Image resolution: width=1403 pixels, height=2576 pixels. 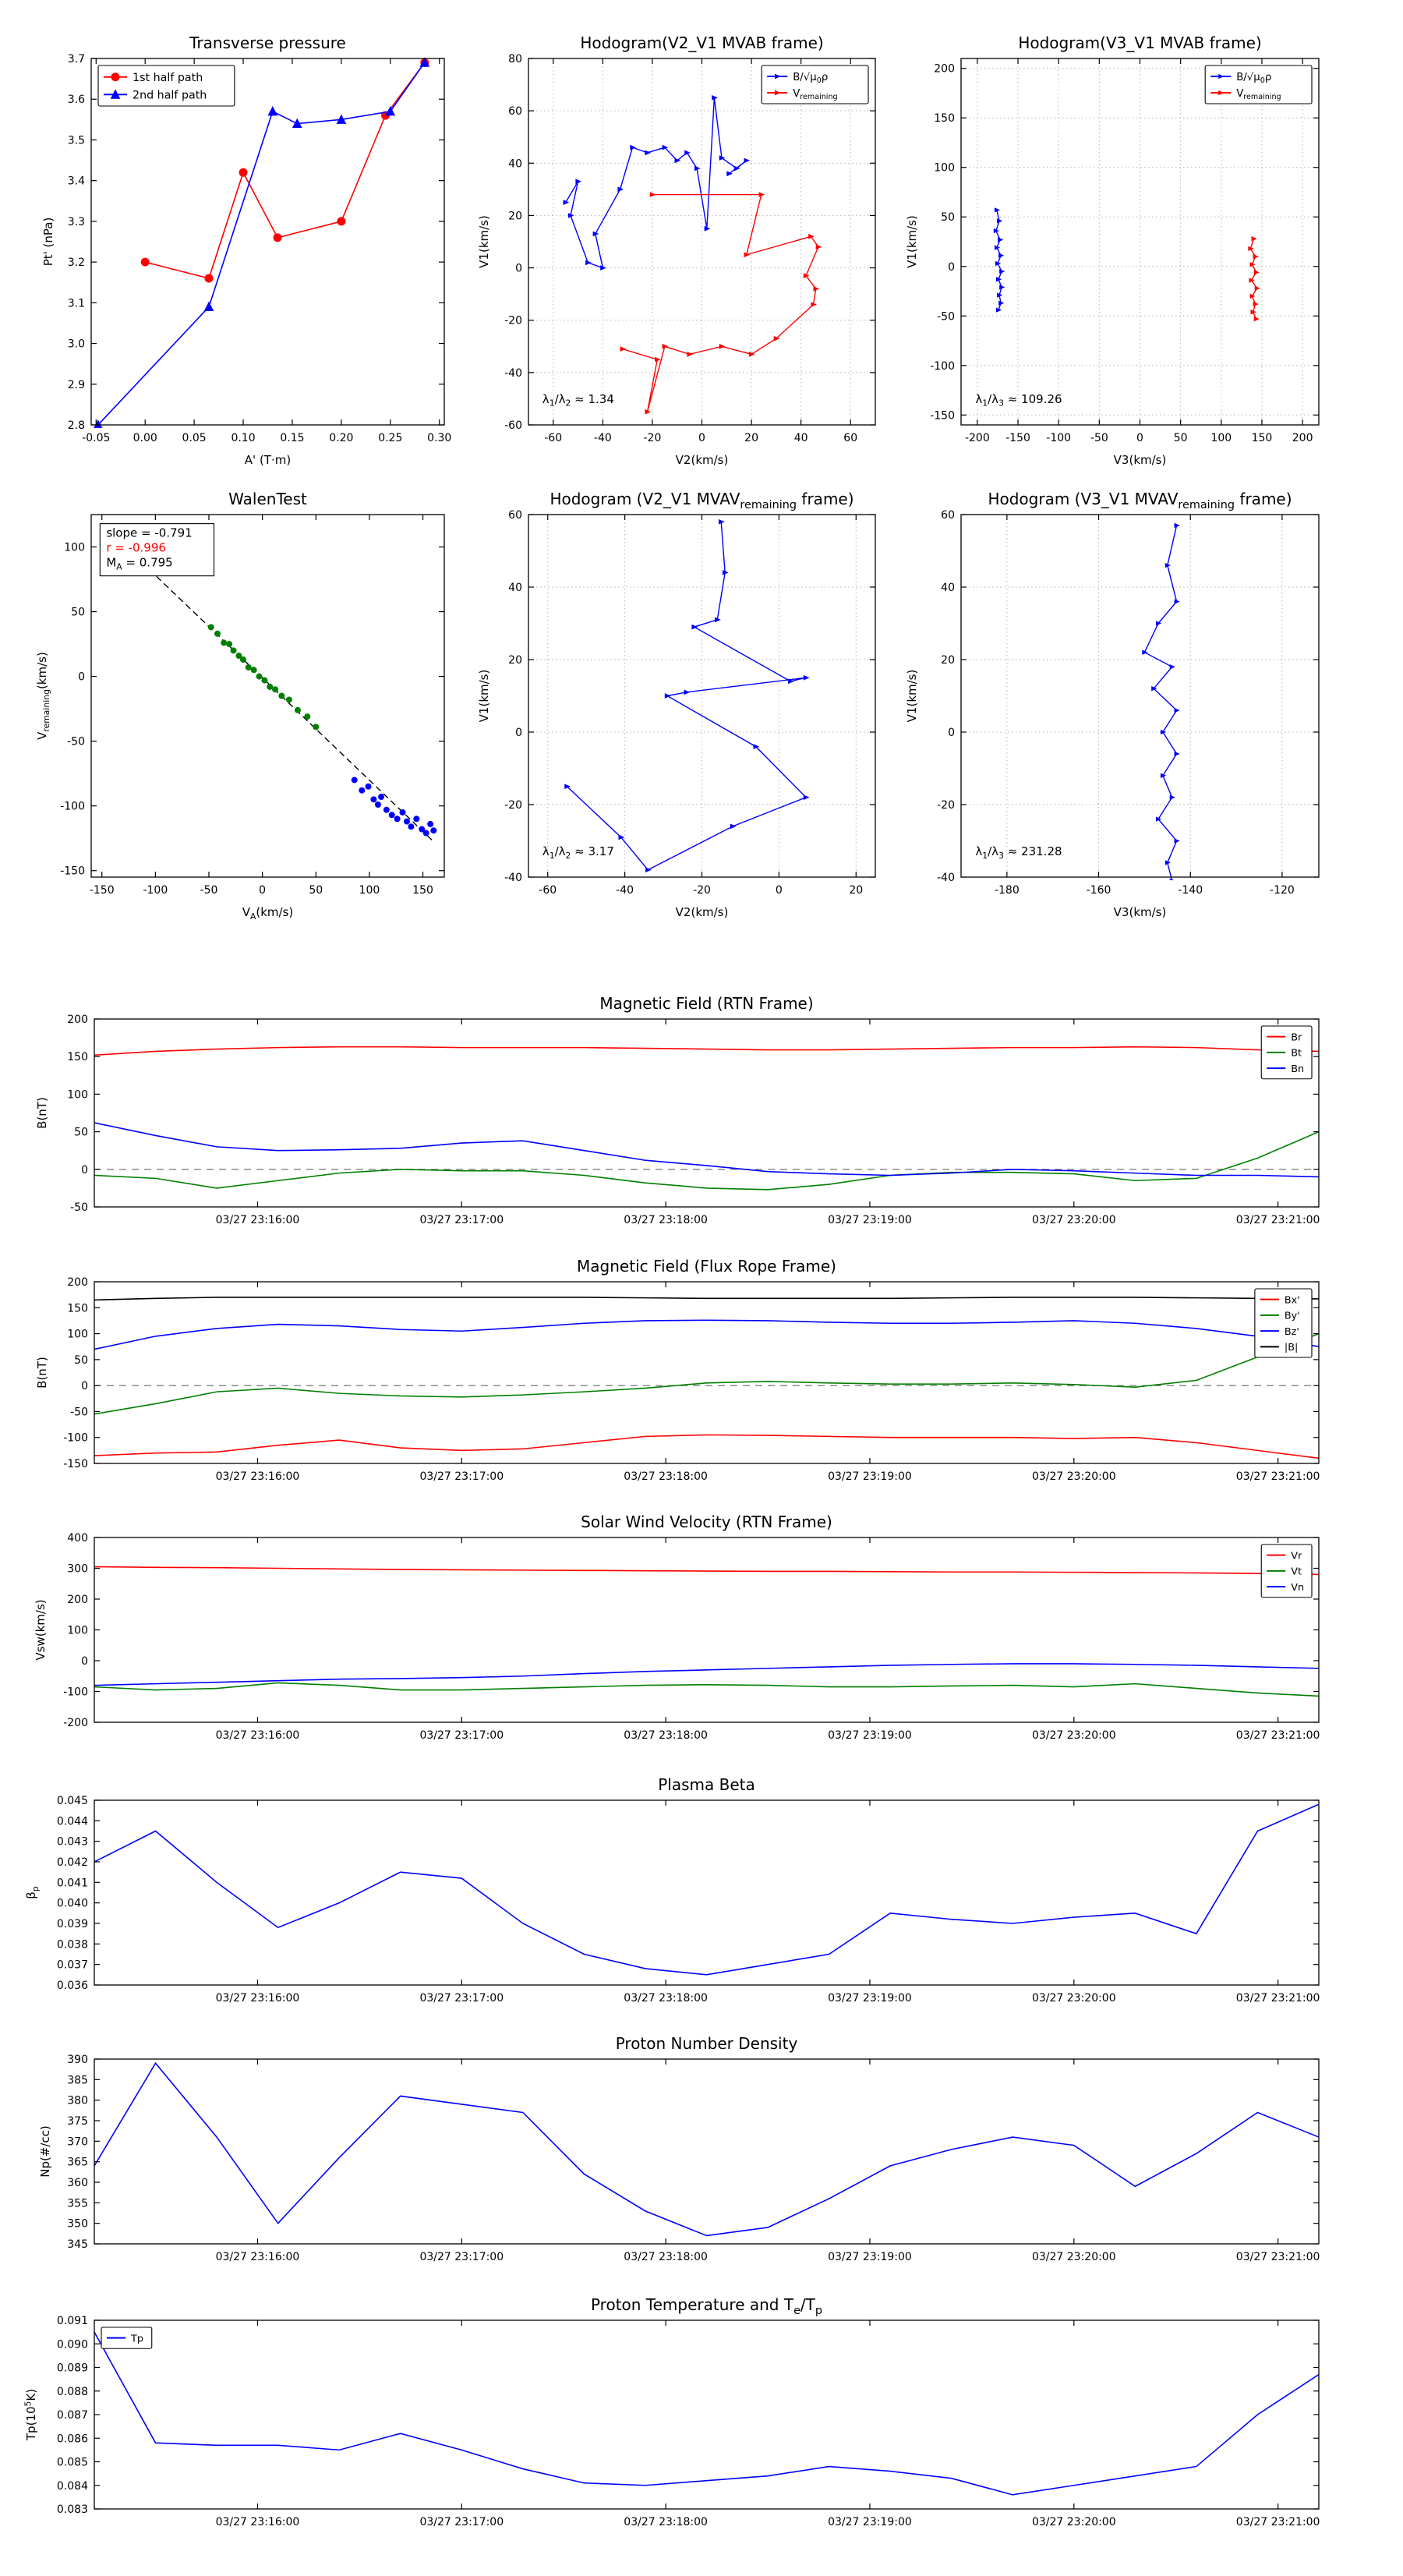 I want to click on y-tick-label: 0.091, so click(x=72, y=2321).